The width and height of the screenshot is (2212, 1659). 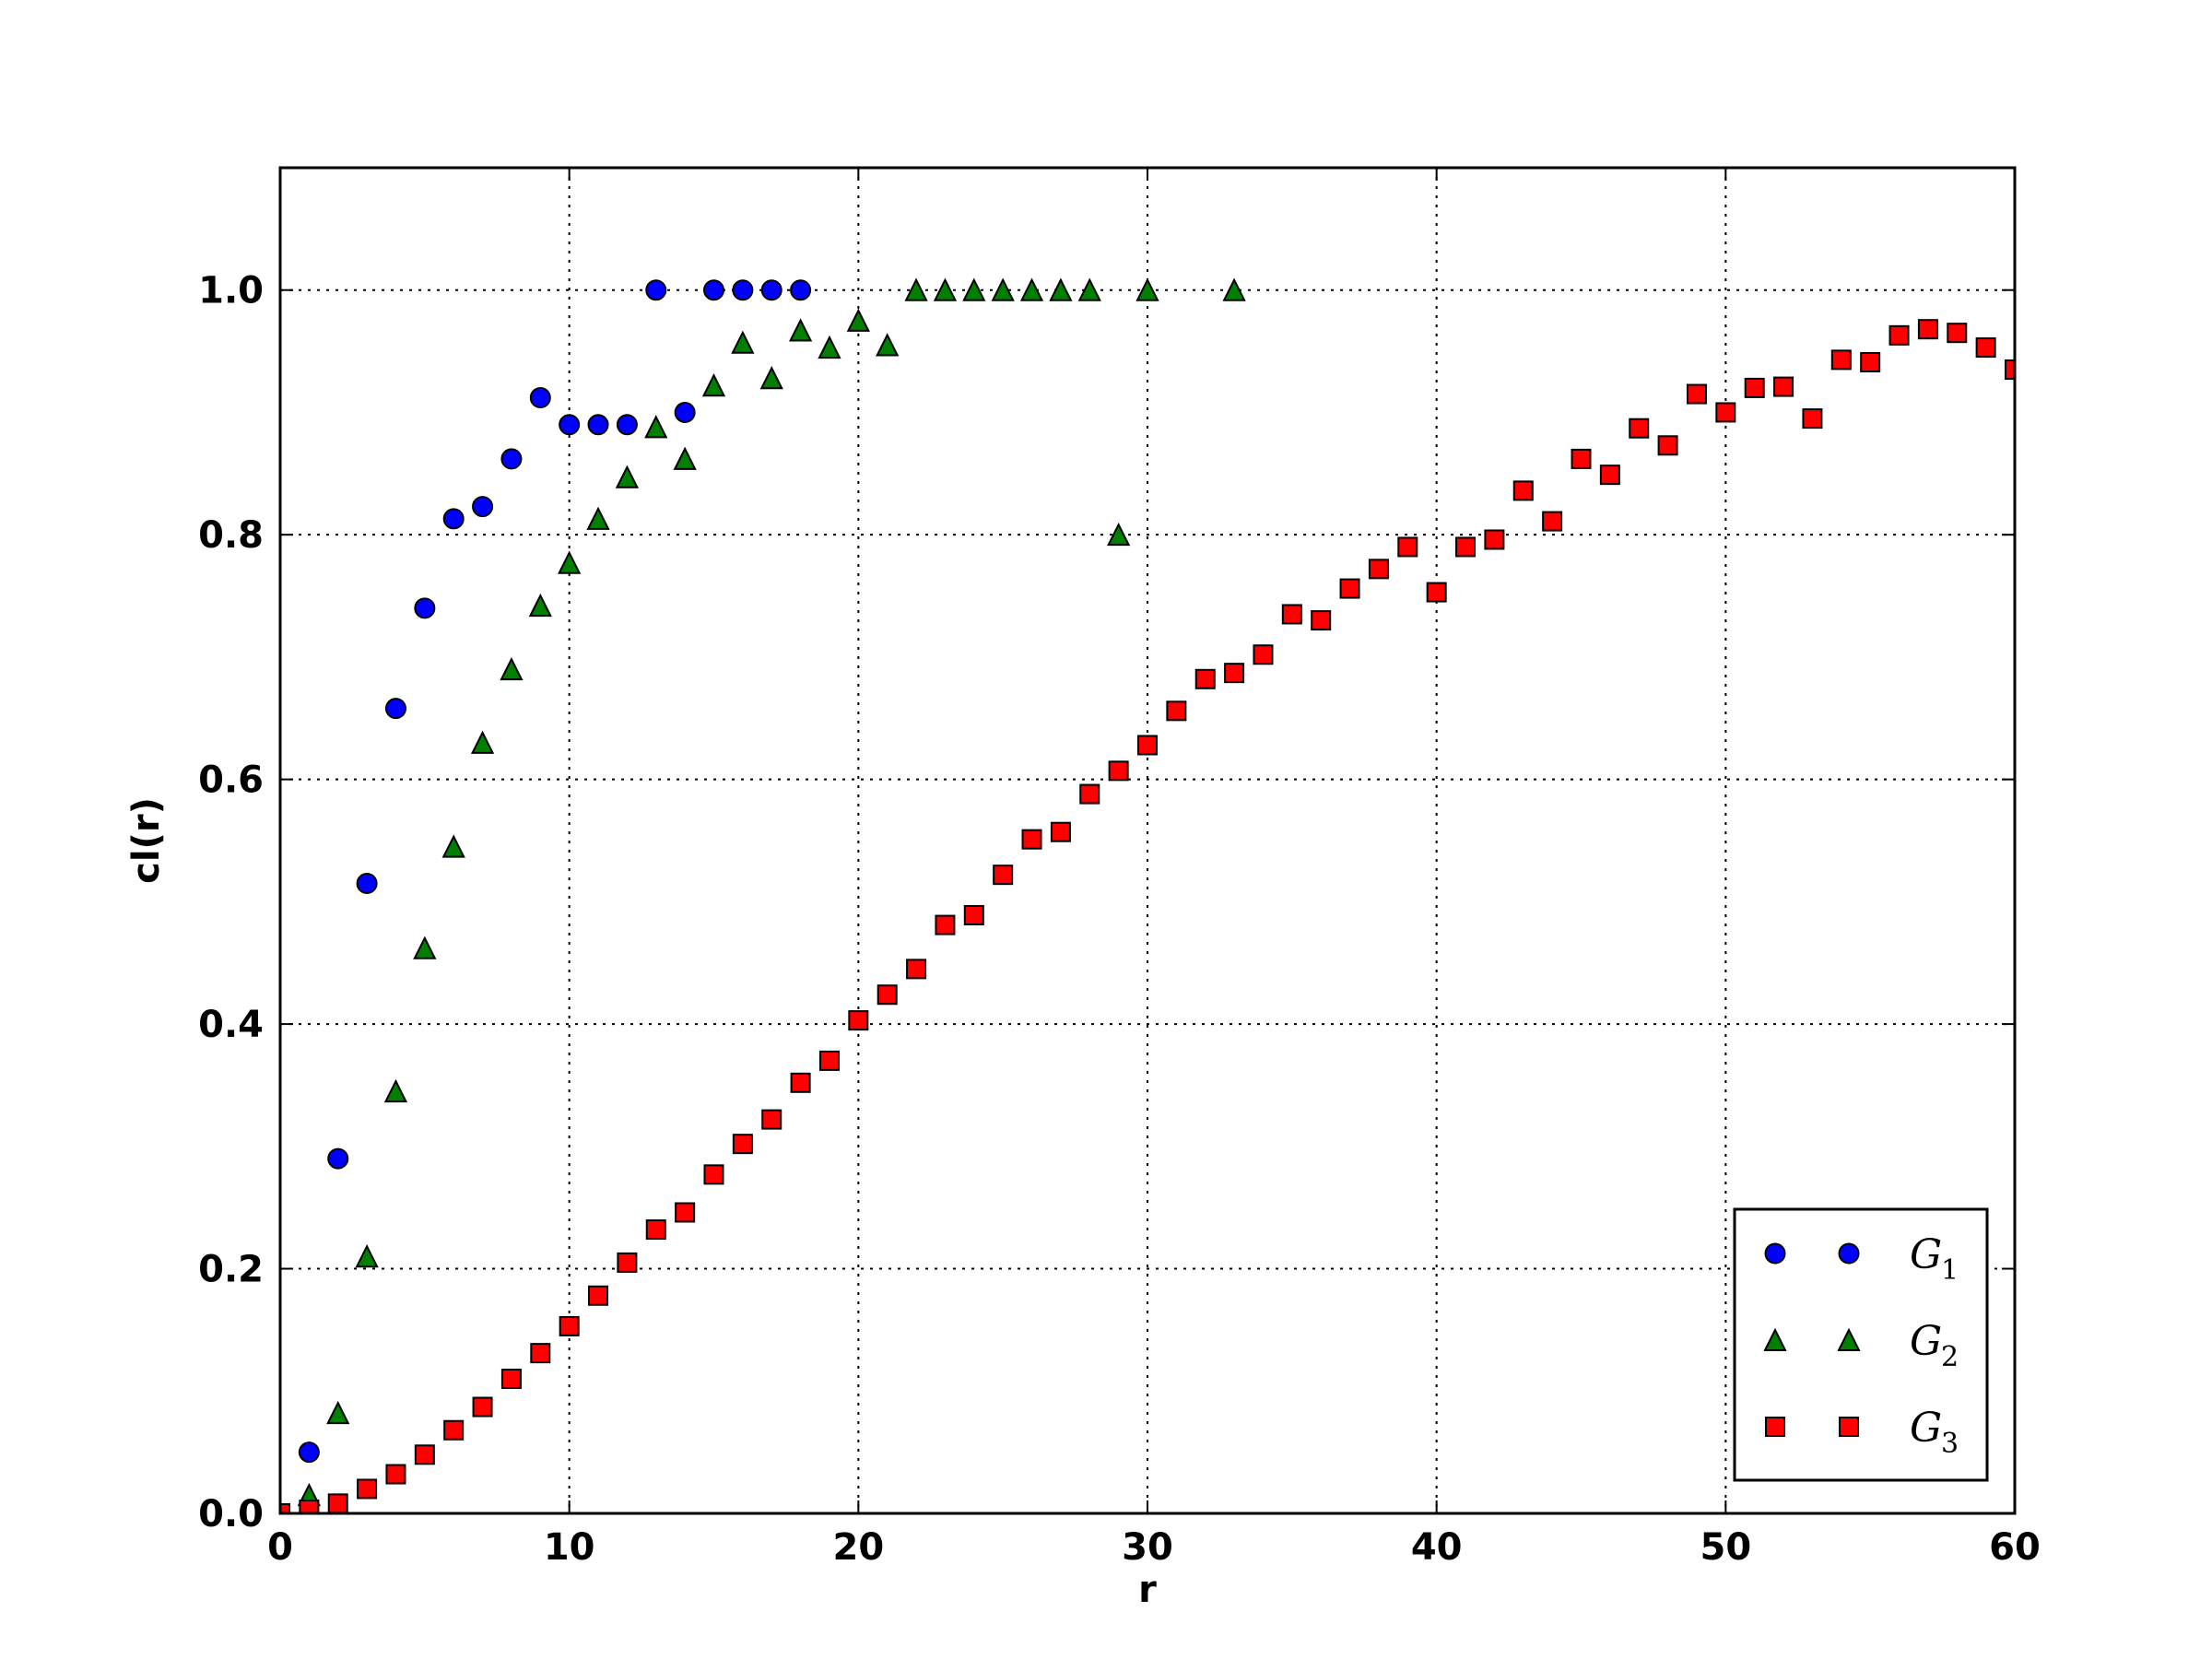 I want to click on y-tick-label: 0.4, so click(x=231, y=1025).